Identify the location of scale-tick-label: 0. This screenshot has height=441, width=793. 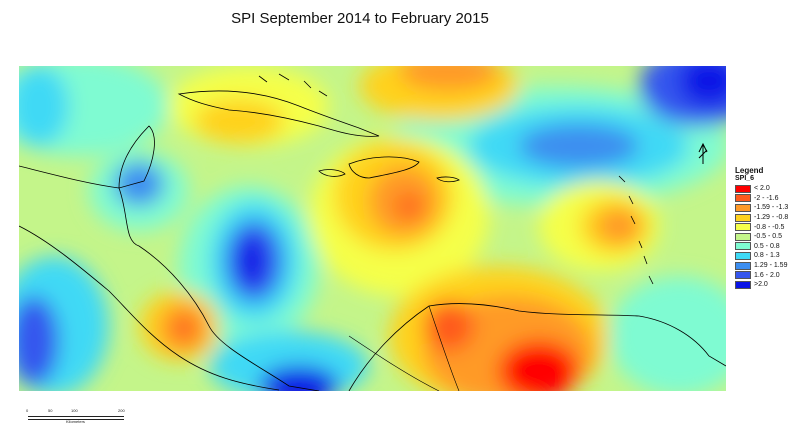
(27, 410).